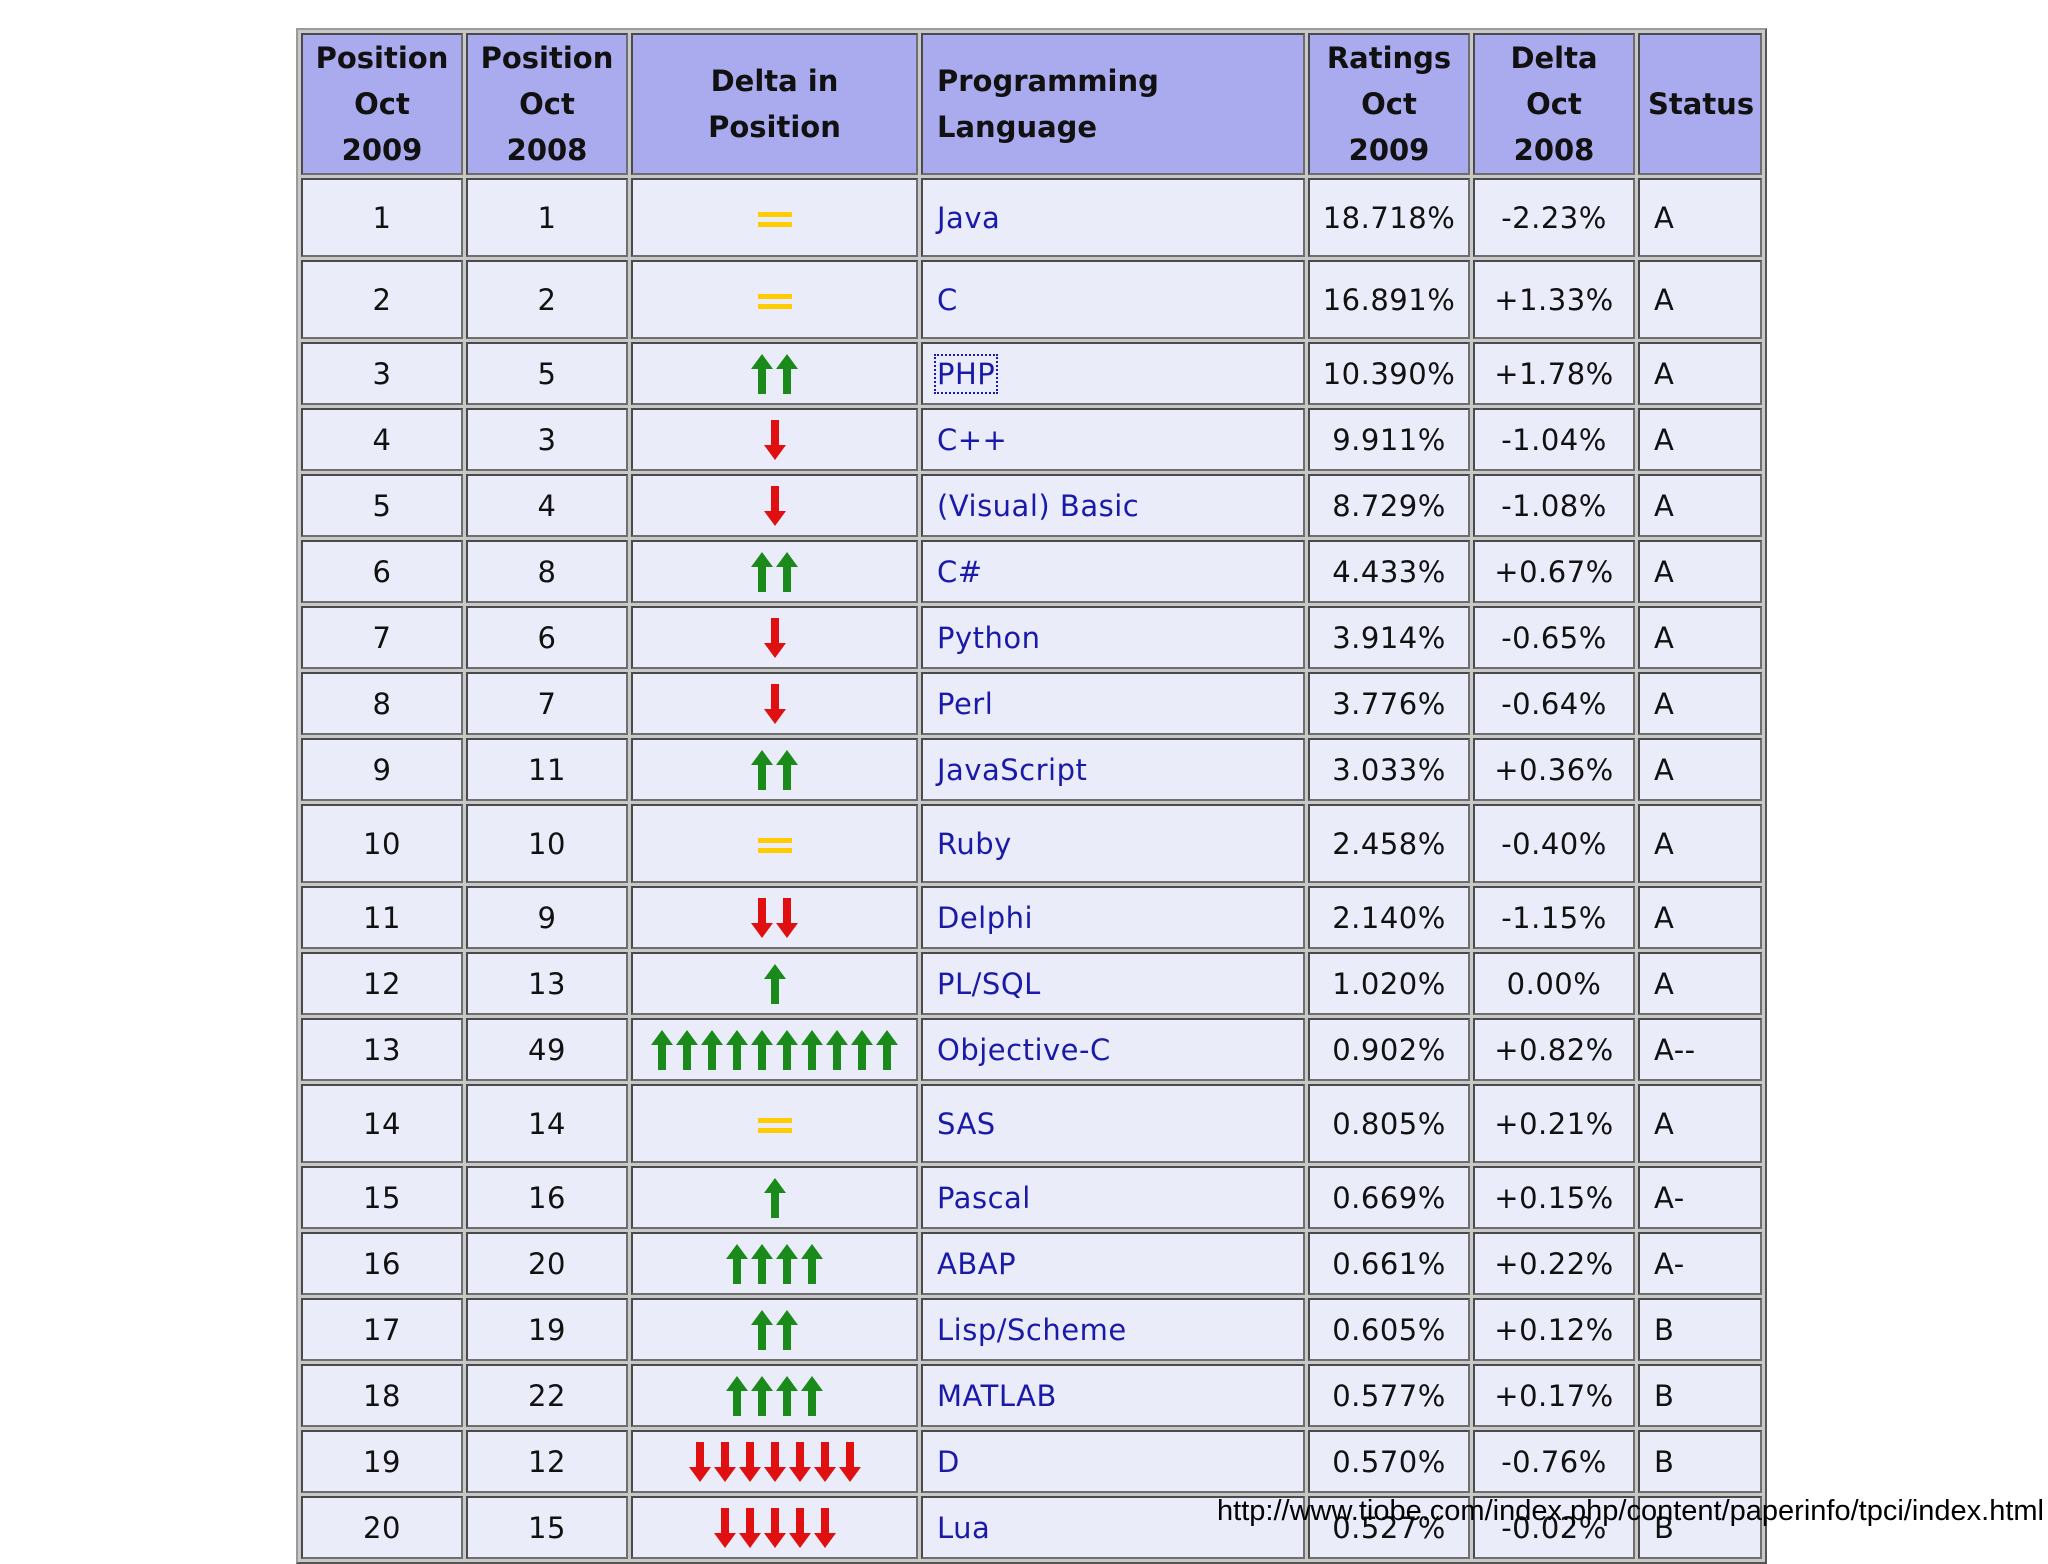  I want to click on language-cell: JavaScript, so click(1113, 769).